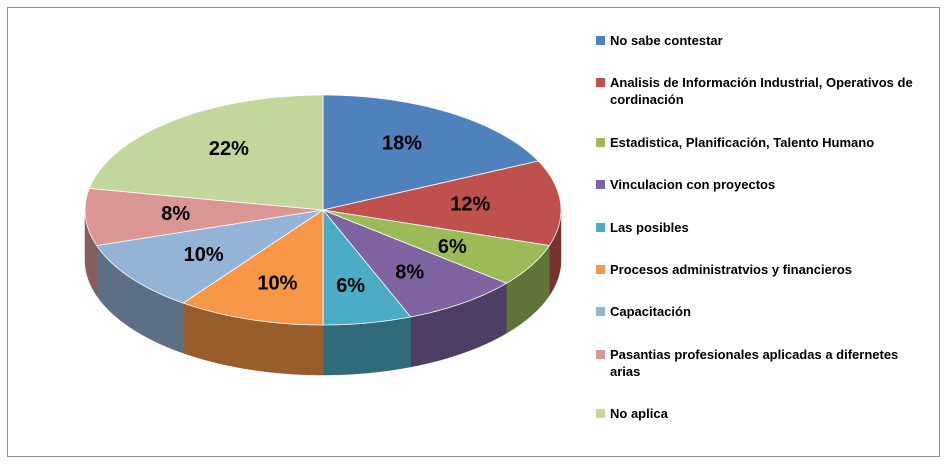  Describe the element at coordinates (693, 185) in the screenshot. I see `legend-label: Vinculacion con proyectos` at that location.